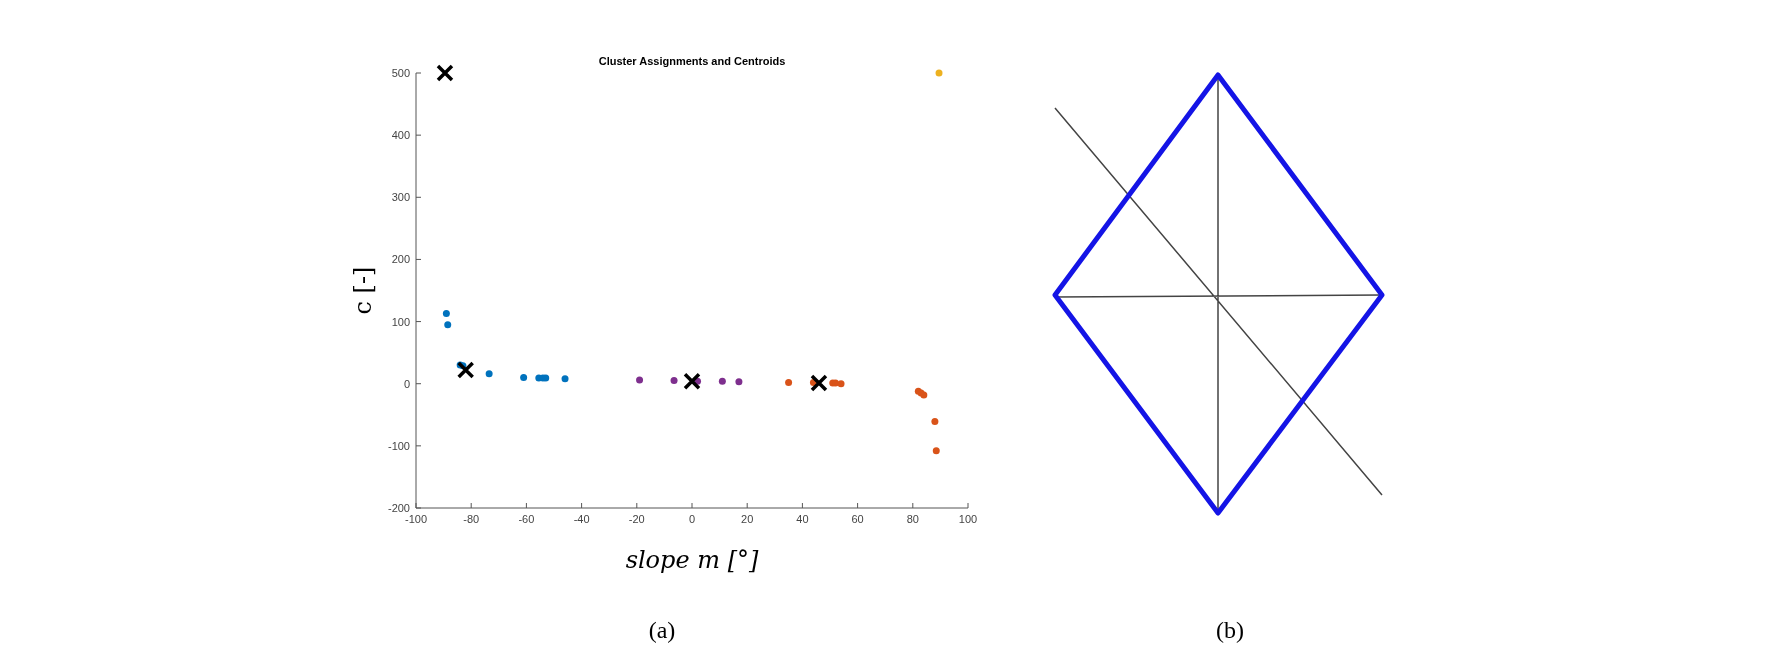  What do you see at coordinates (857, 519) in the screenshot?
I see `x-tick-label: 60` at bounding box center [857, 519].